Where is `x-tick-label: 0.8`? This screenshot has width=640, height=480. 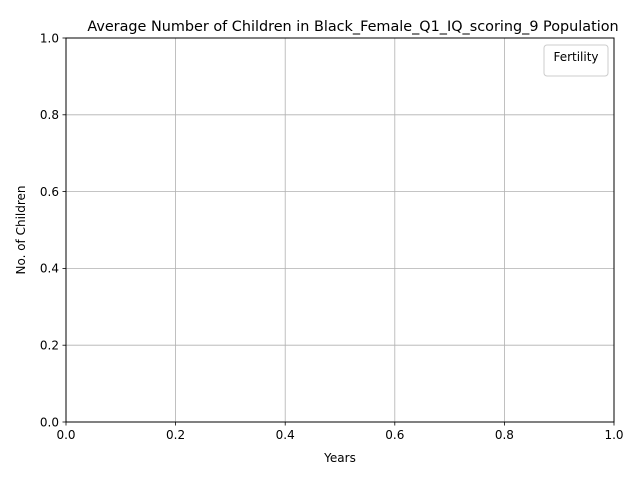
x-tick-label: 0.8 is located at coordinates (504, 435).